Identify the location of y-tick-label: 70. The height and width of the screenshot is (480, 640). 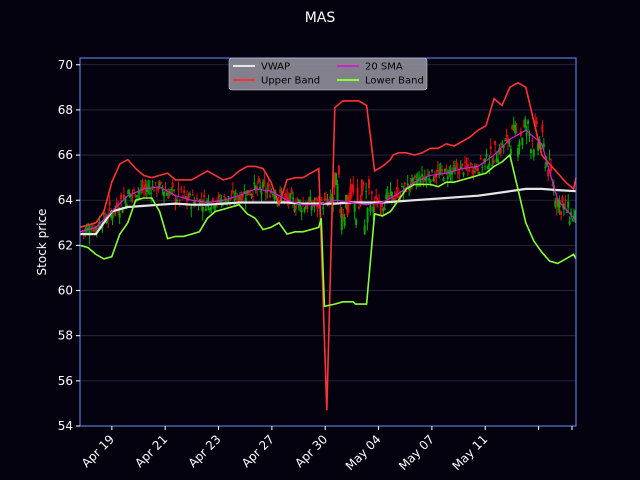
(65, 65).